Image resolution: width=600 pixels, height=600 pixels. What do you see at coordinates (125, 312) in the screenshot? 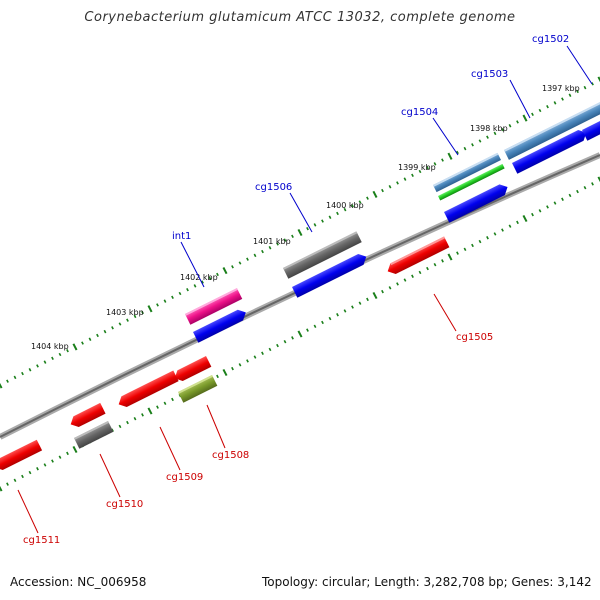
I see `scale-label-1403: 1403 kbp` at bounding box center [125, 312].